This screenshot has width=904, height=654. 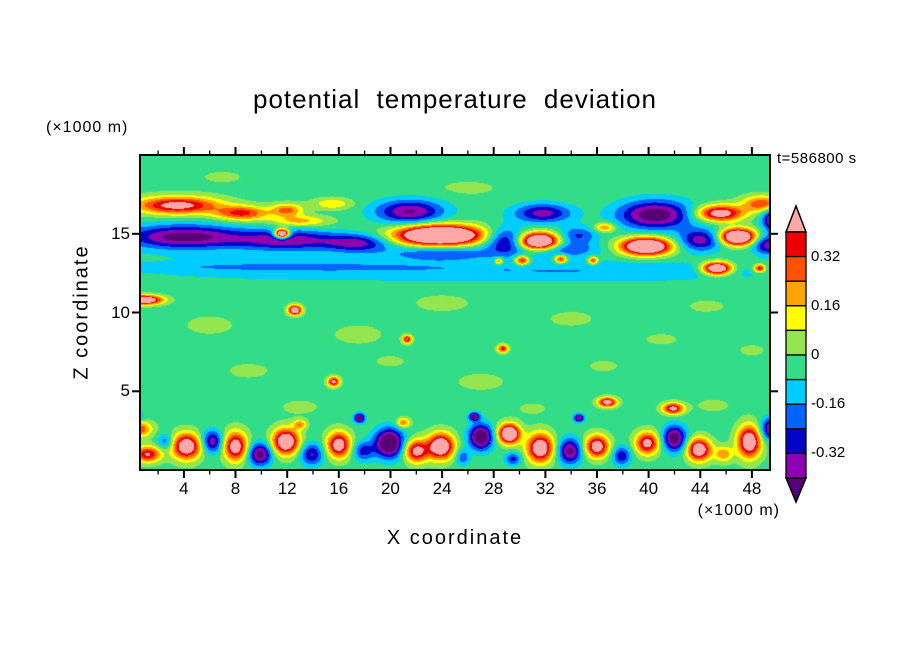 What do you see at coordinates (390, 488) in the screenshot?
I see `x-axis-tick-label: 20` at bounding box center [390, 488].